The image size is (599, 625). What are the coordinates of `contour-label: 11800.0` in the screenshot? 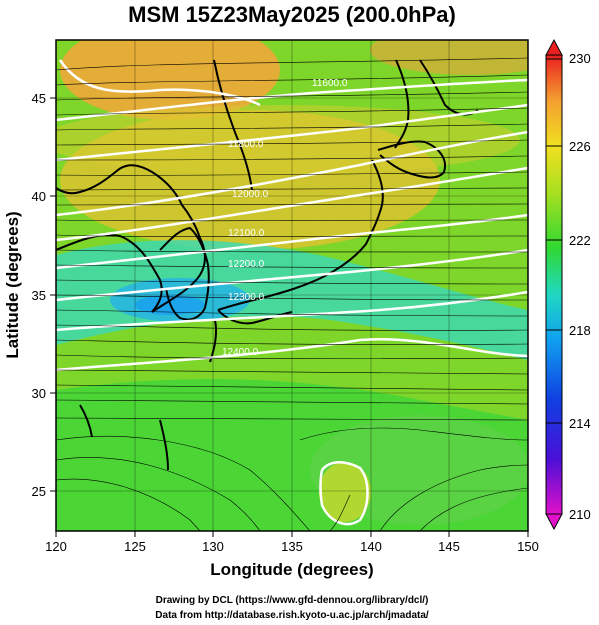 It's located at (246, 144).